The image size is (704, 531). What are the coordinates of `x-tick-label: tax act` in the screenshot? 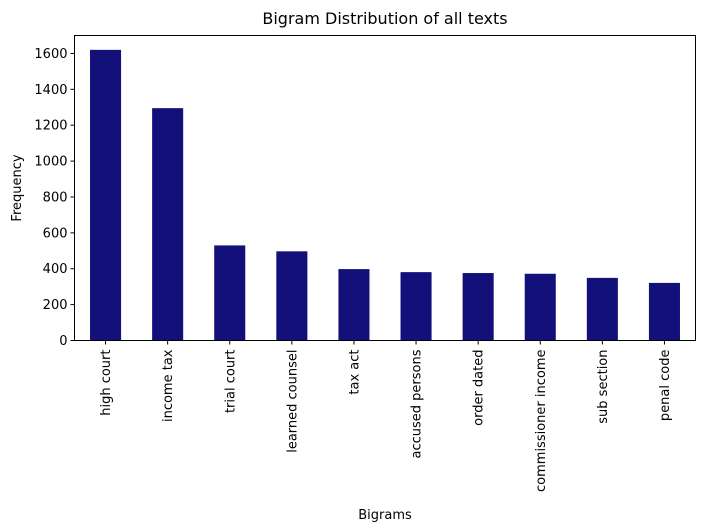 It's located at (354, 372).